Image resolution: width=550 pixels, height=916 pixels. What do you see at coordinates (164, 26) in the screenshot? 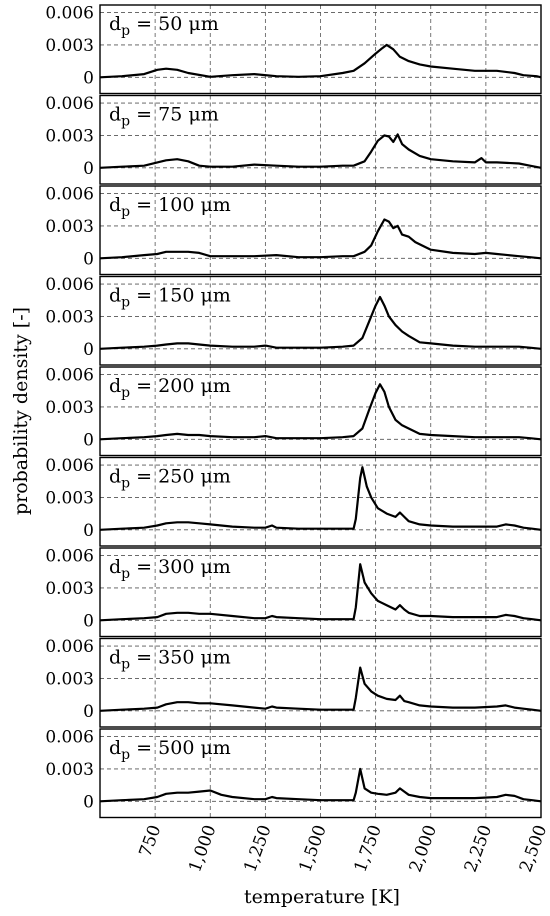
I see `panel-label: dp = 50 μm` at bounding box center [164, 26].